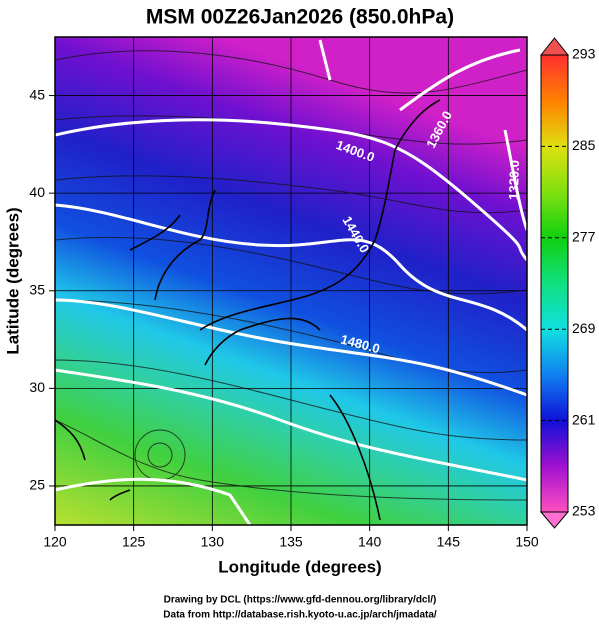 The image size is (599, 625). What do you see at coordinates (213, 542) in the screenshot?
I see `x-tick-label: 130` at bounding box center [213, 542].